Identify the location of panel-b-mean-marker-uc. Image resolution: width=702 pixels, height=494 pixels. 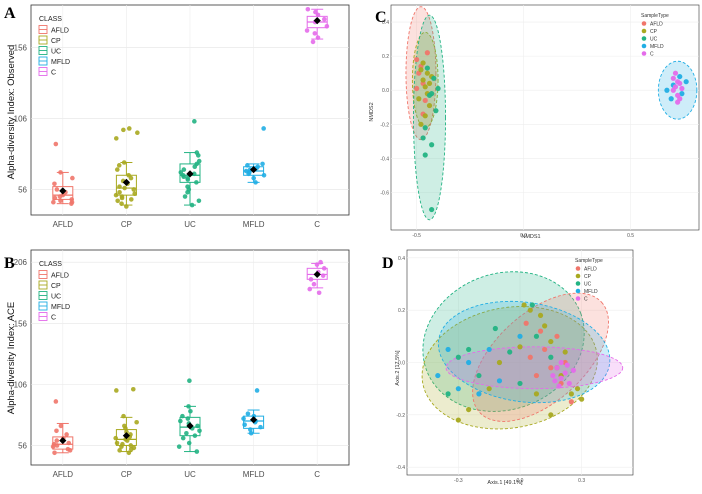
(190, 426).